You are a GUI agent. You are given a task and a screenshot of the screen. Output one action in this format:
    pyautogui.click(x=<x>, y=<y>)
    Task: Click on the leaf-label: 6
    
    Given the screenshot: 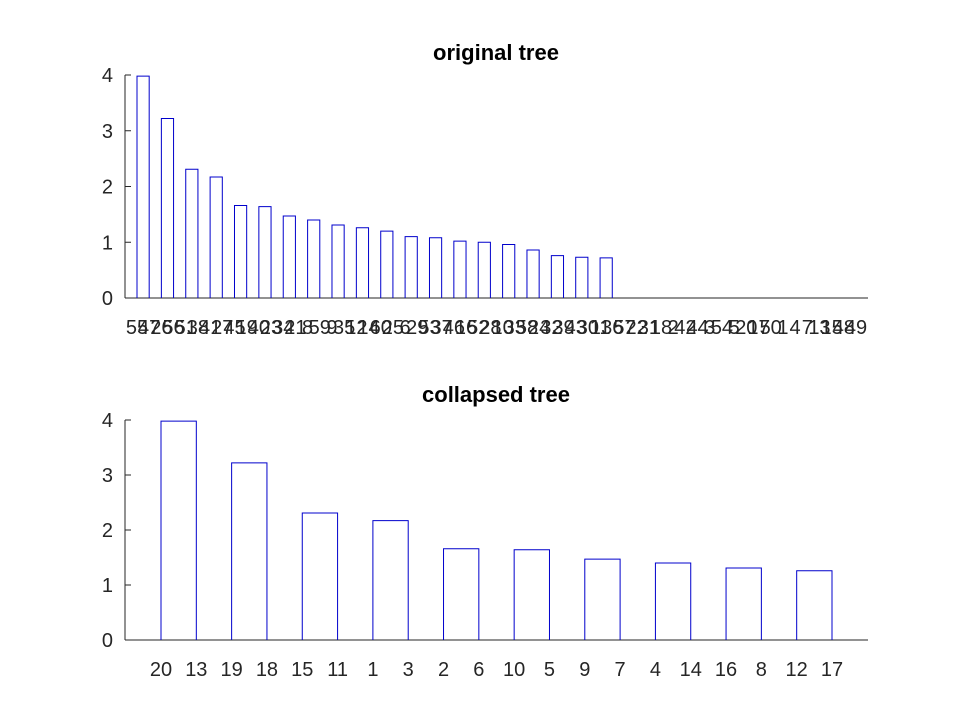 What is the action you would take?
    pyautogui.click(x=405, y=328)
    